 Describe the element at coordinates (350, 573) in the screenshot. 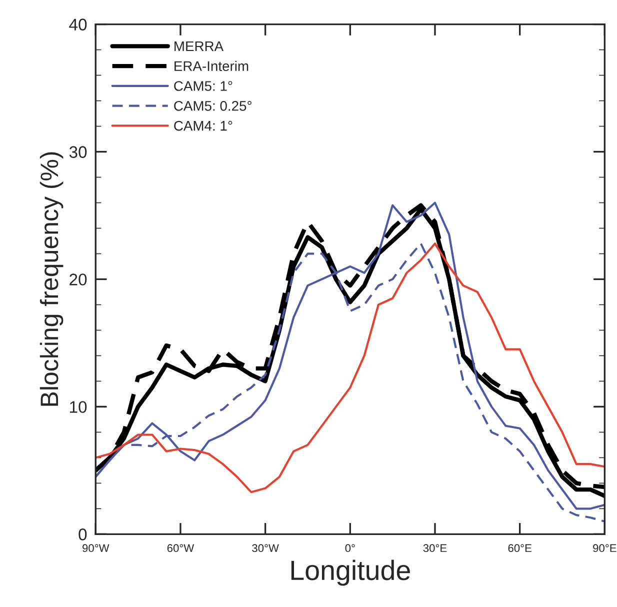

I see `x-axis-title: Longitude` at that location.